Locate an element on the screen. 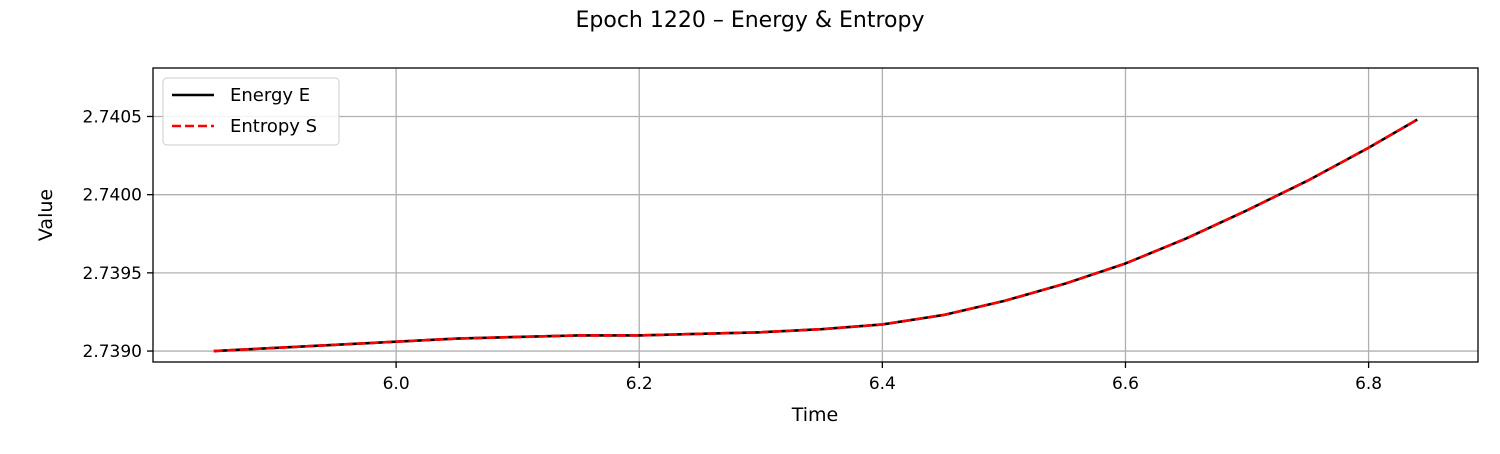 The height and width of the screenshot is (454, 1500). legend: Energy E Entropy S is located at coordinates (251, 111).